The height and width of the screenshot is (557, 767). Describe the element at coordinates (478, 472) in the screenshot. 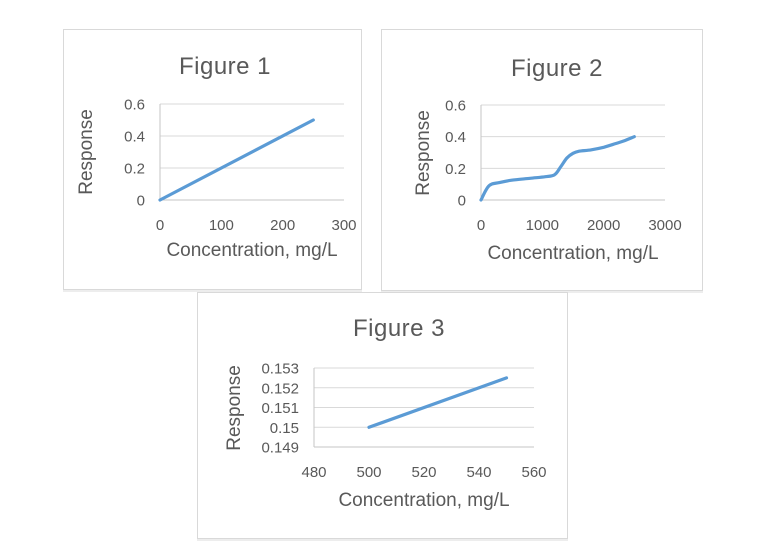

I see `x-tick-label: 540` at that location.